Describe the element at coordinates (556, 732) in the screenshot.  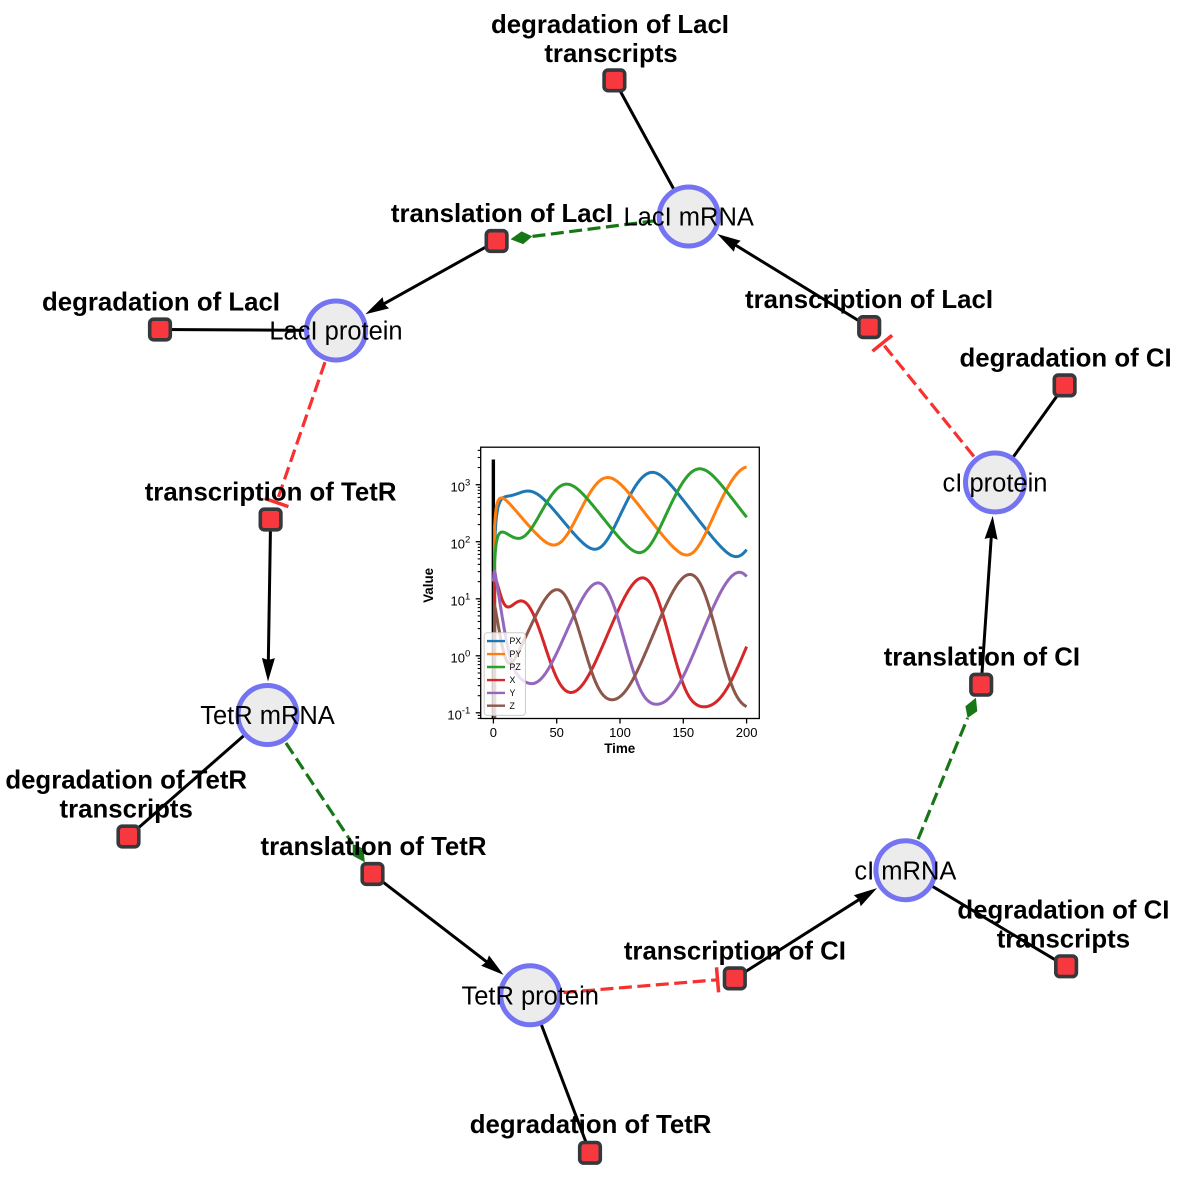
I see `svg-text: 50` at that location.